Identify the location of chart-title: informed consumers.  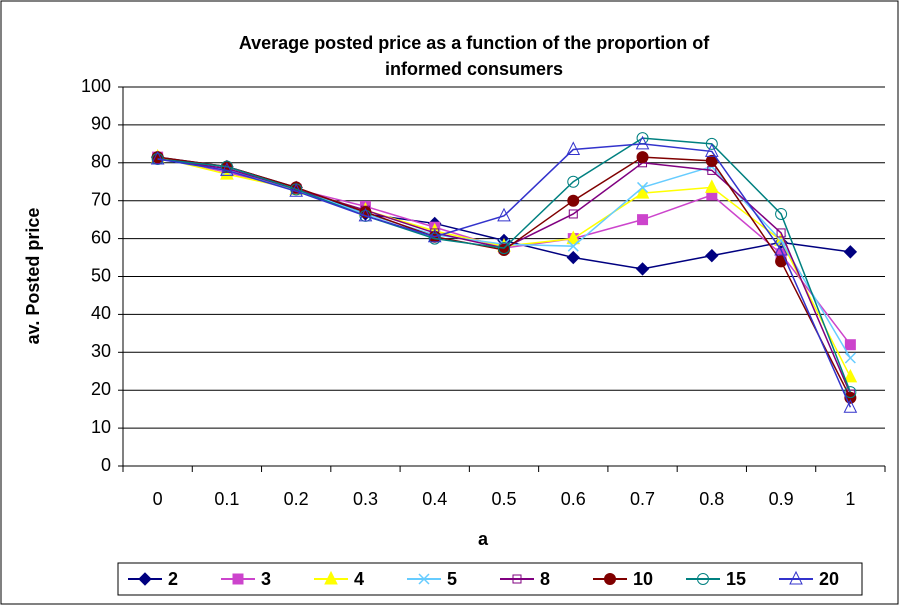
(474, 69).